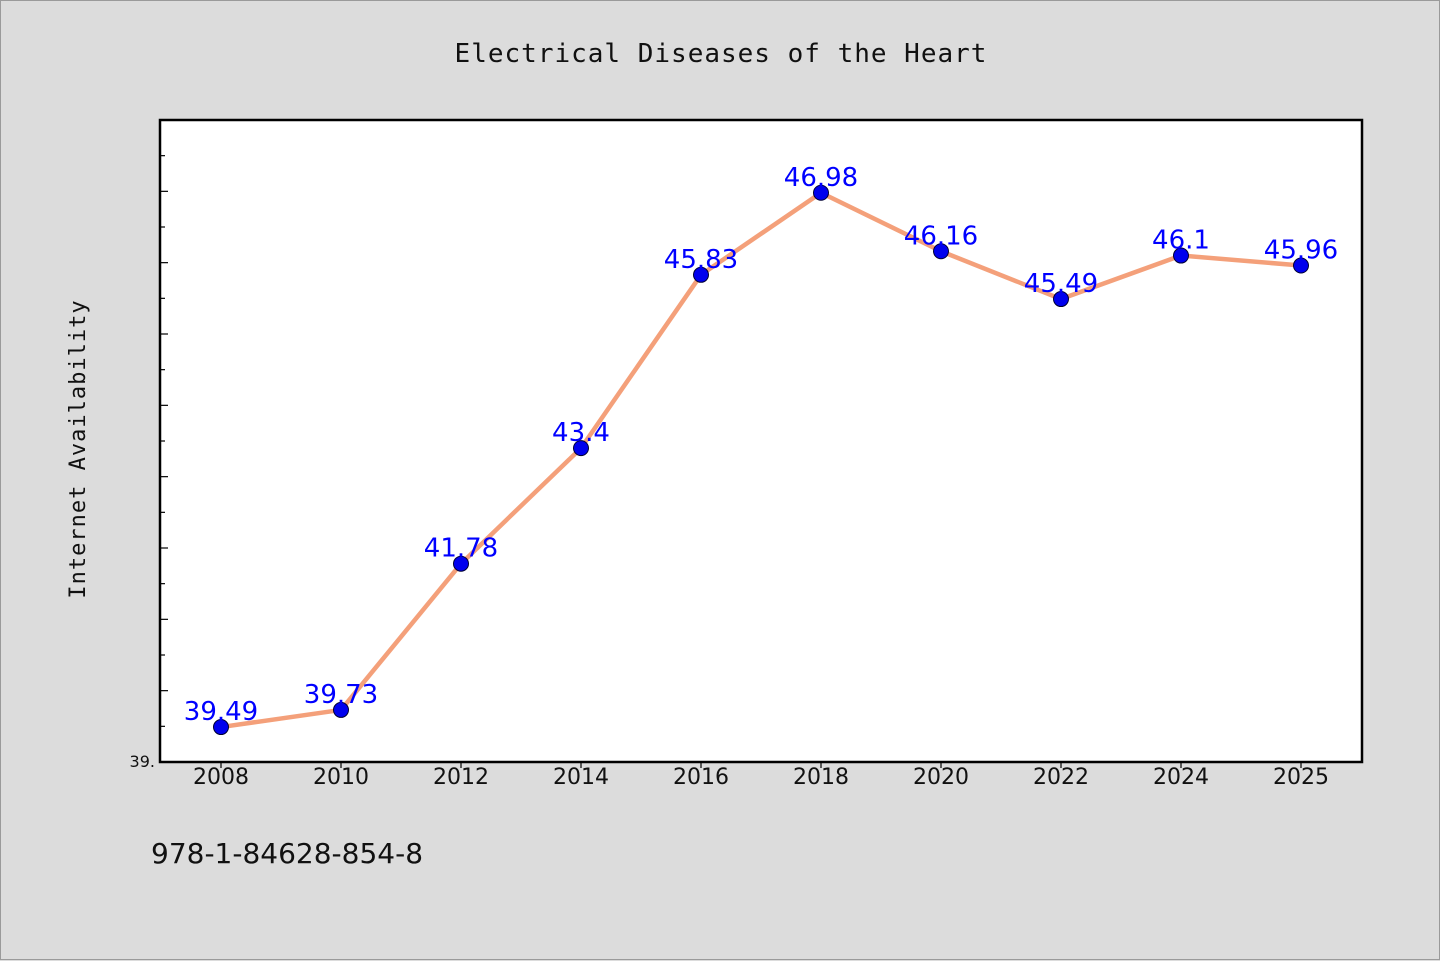  What do you see at coordinates (1181, 777) in the screenshot?
I see `x-tick-label: 2024` at bounding box center [1181, 777].